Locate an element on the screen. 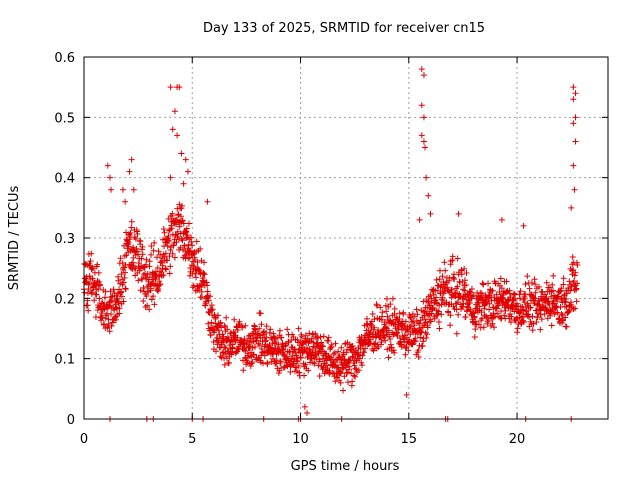 The height and width of the screenshot is (480, 640). y-tick-label: 0.5 is located at coordinates (64, 118).